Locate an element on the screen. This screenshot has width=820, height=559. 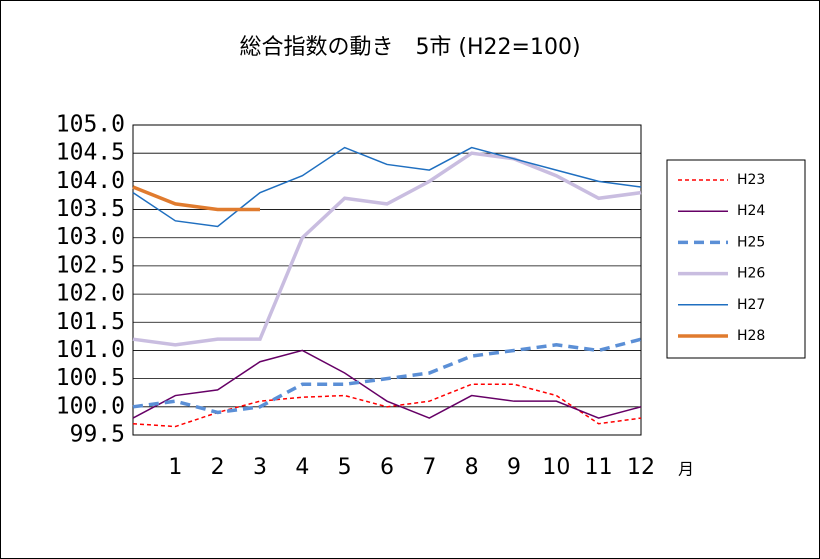
x-tick-label: 3 is located at coordinates (260, 467).